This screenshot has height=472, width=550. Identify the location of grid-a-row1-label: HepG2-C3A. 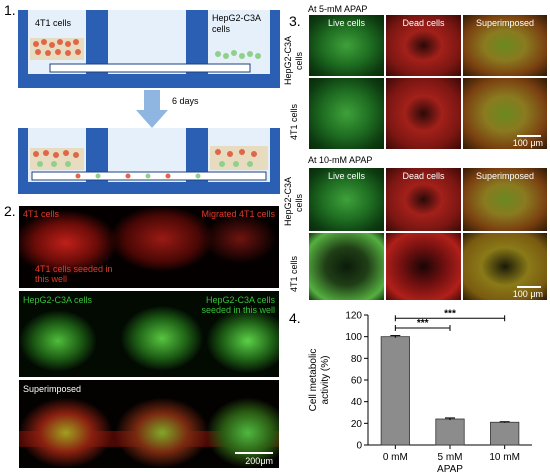
(288, 60).